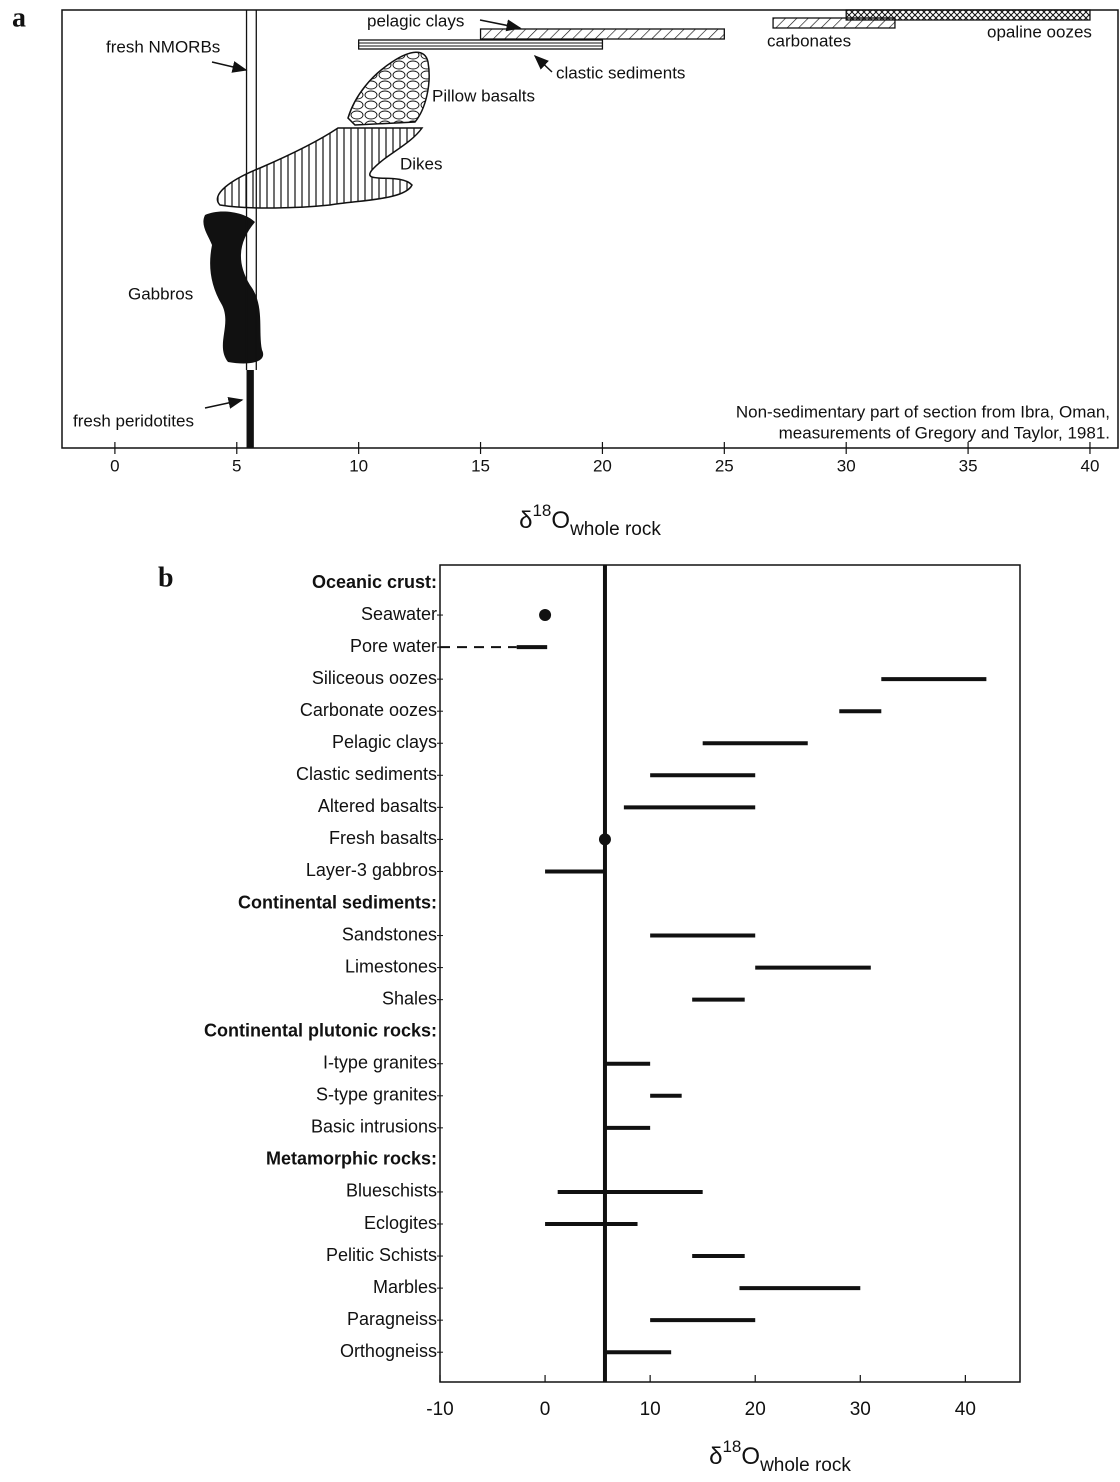 The width and height of the screenshot is (1120, 1482). Describe the element at coordinates (380, 1063) in the screenshot. I see `row-label: I-type granites` at that location.